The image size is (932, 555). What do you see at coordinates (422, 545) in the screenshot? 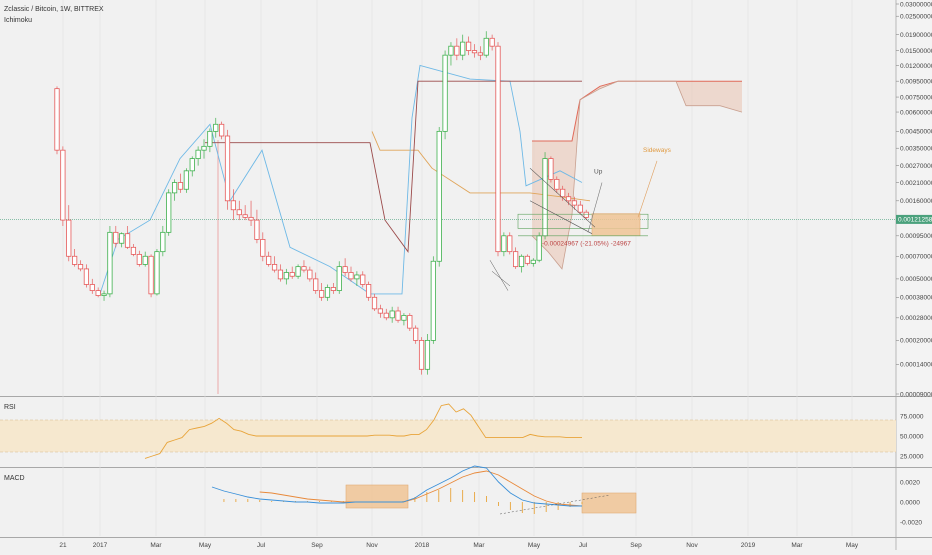
I see `time-tick-label: 2018` at bounding box center [422, 545].